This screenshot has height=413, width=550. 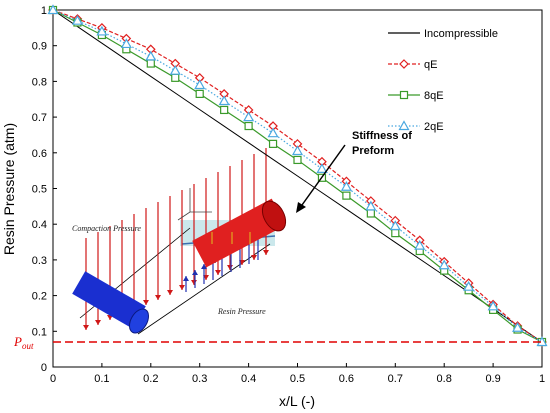 What do you see at coordinates (39, 225) in the screenshot?
I see `y-tick-label: 0.4` at bounding box center [39, 225].